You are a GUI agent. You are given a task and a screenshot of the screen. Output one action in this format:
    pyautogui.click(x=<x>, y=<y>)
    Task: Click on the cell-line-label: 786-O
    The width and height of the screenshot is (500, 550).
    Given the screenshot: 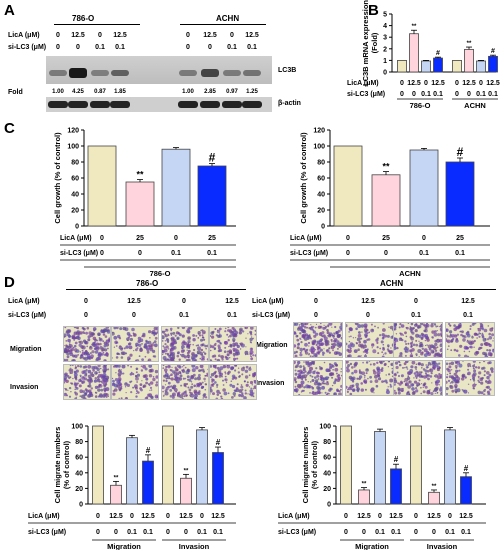 What is the action you would take?
    pyautogui.click(x=83, y=18)
    